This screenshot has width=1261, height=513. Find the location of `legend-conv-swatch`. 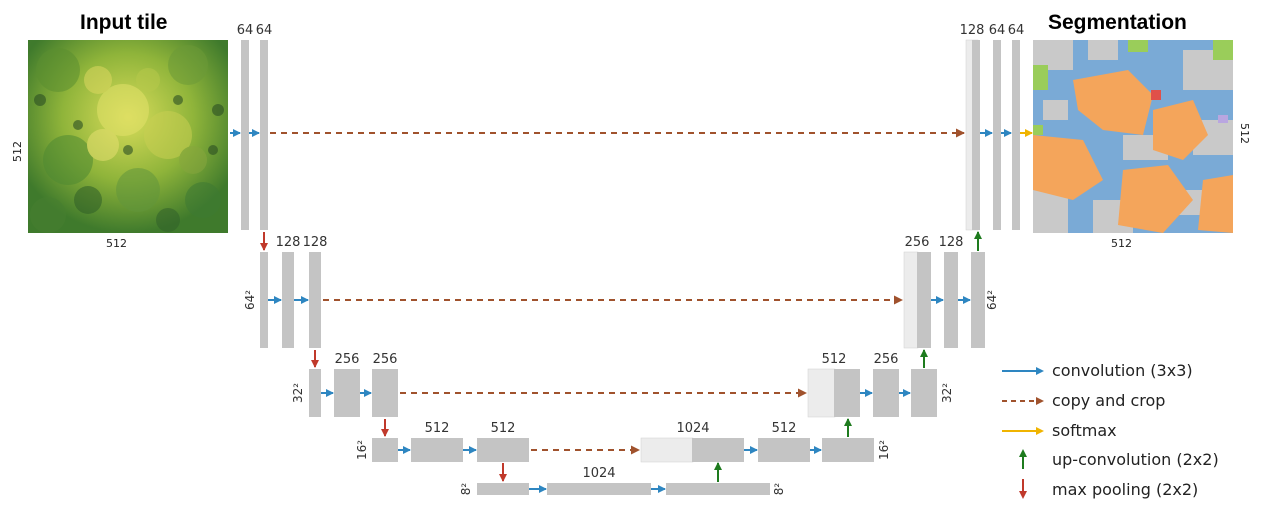

legend-conv-swatch is located at coordinates (1023, 370).